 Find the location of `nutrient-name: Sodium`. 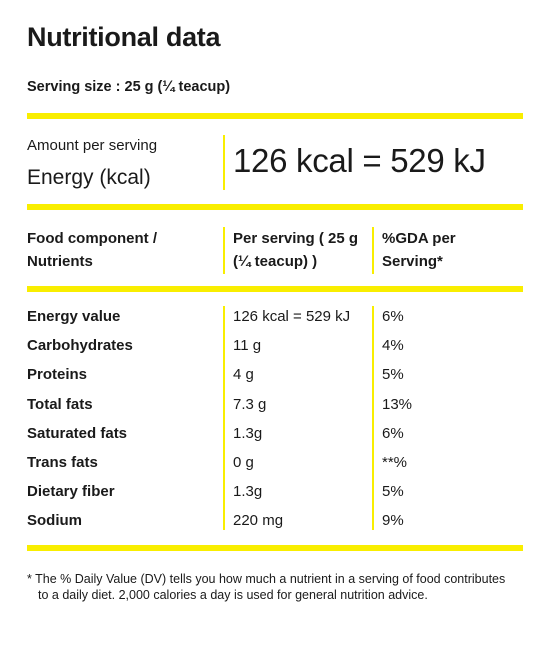

nutrient-name: Sodium is located at coordinates (54, 521).